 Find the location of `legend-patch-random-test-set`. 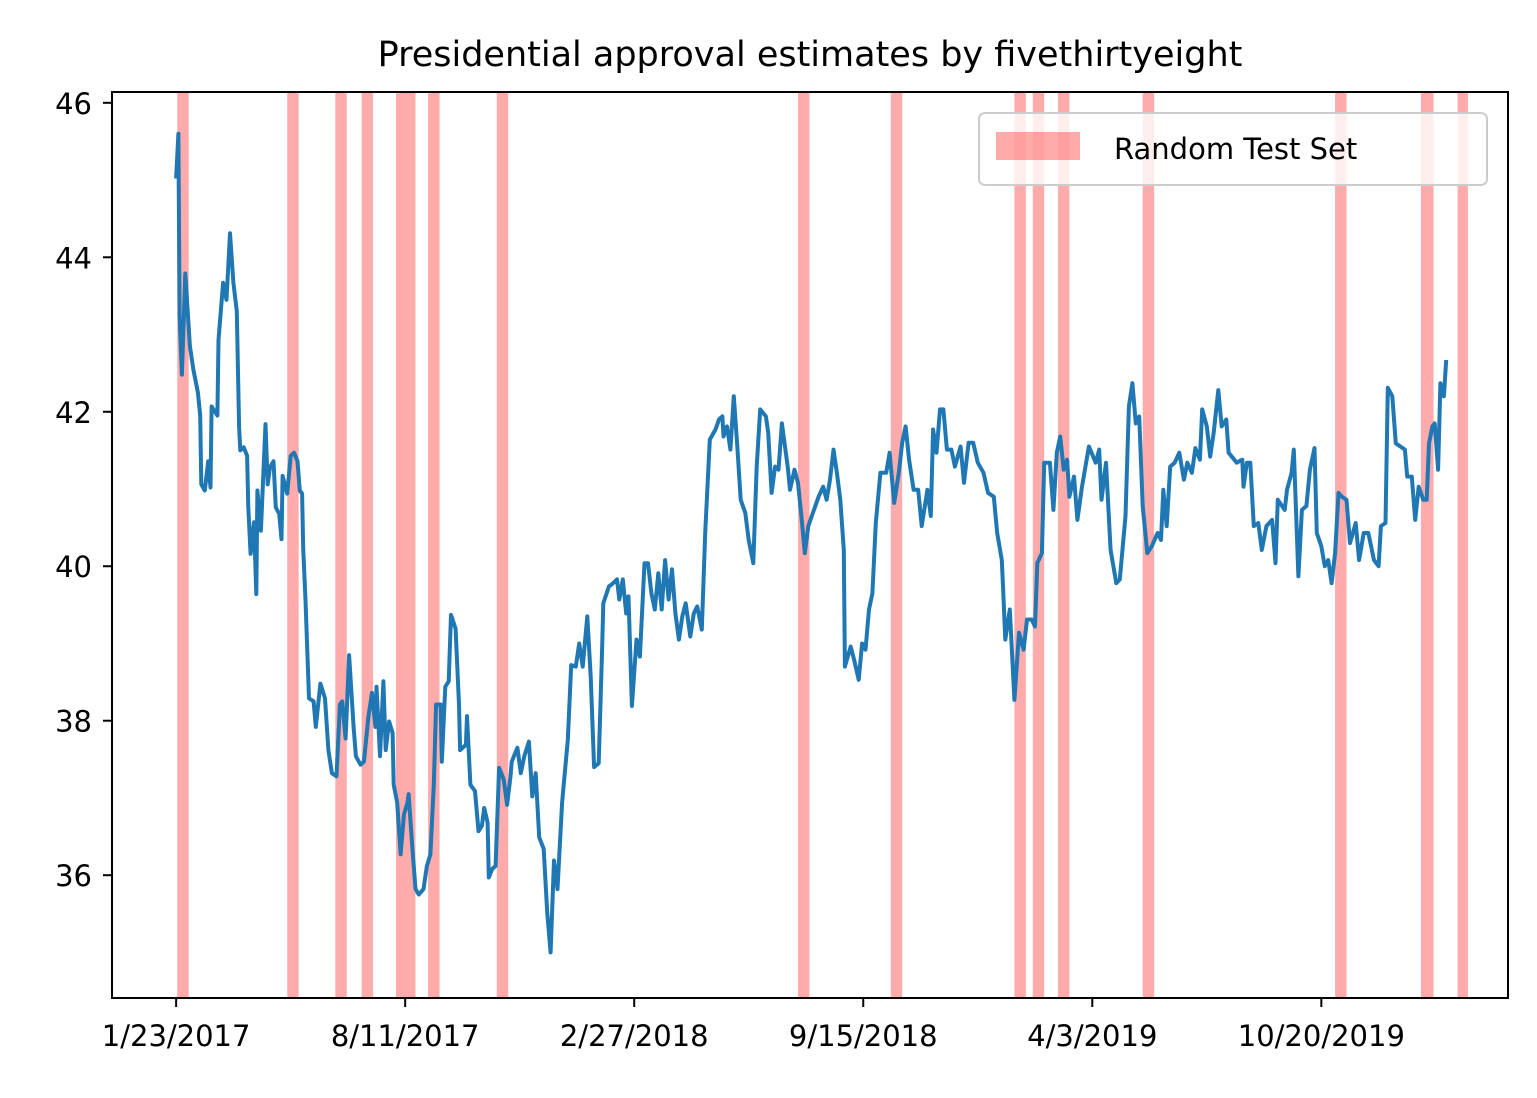

legend-patch-random-test-set is located at coordinates (1038, 146).